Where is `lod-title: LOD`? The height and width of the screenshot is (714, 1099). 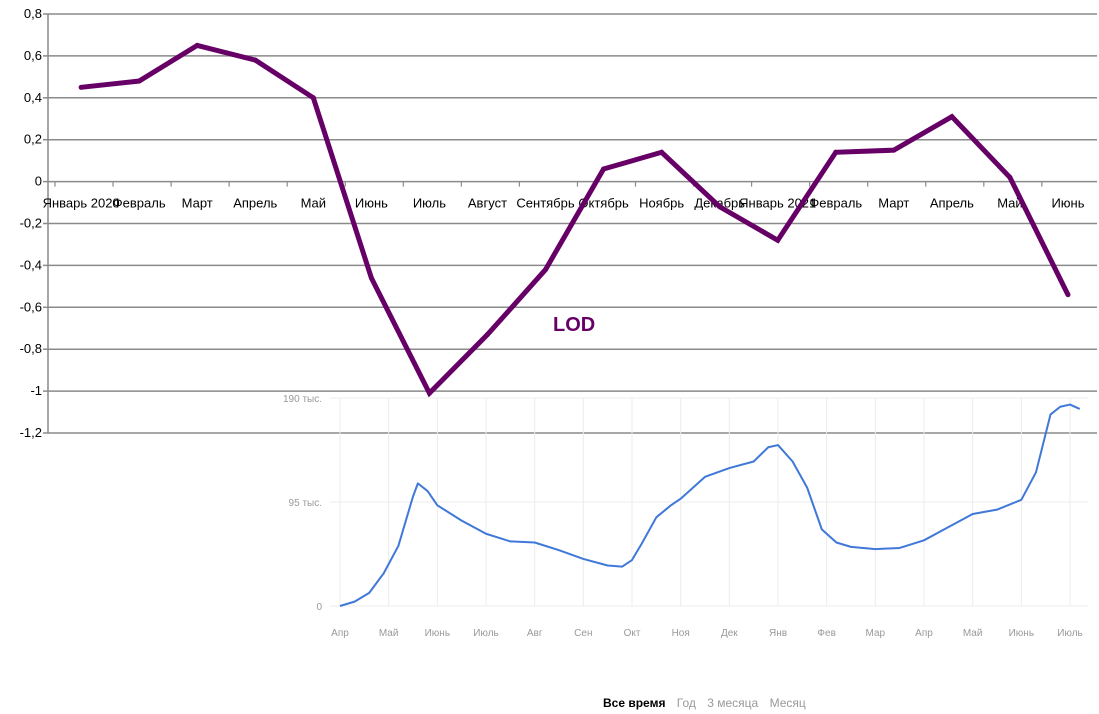
lod-title: LOD is located at coordinates (574, 325).